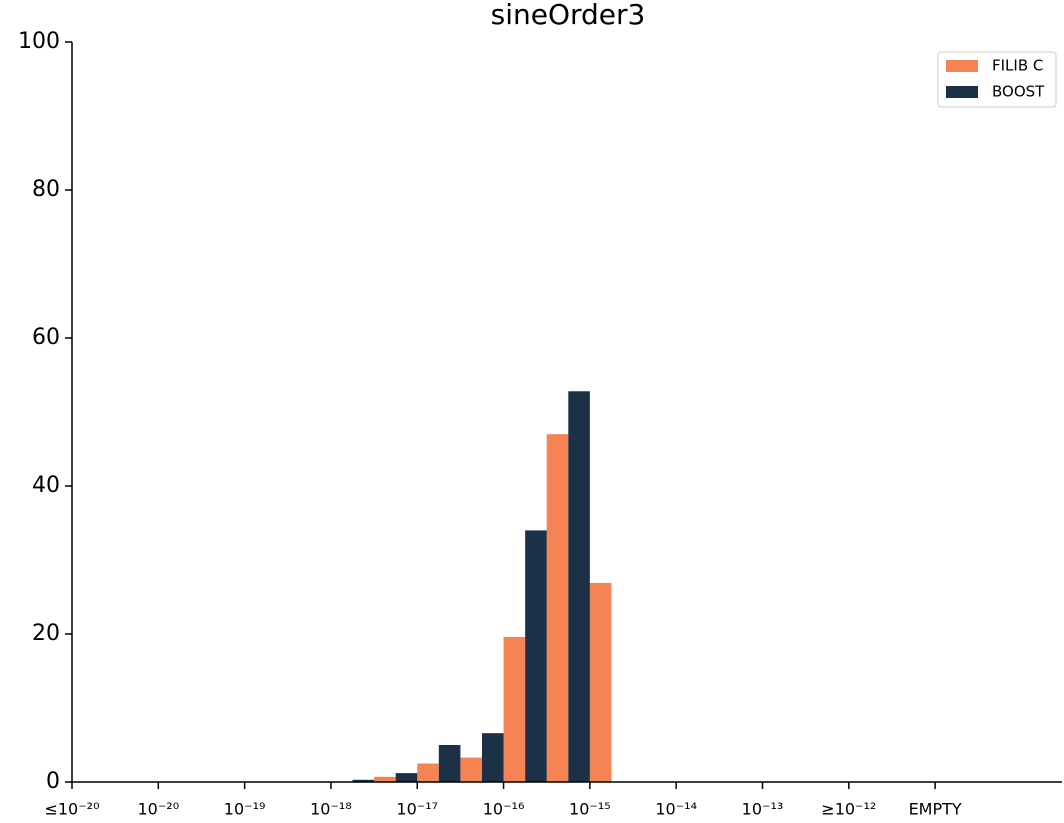  Describe the element at coordinates (71, 809) in the screenshot. I see `x-tick-label: ≤10⁻²⁰` at that location.